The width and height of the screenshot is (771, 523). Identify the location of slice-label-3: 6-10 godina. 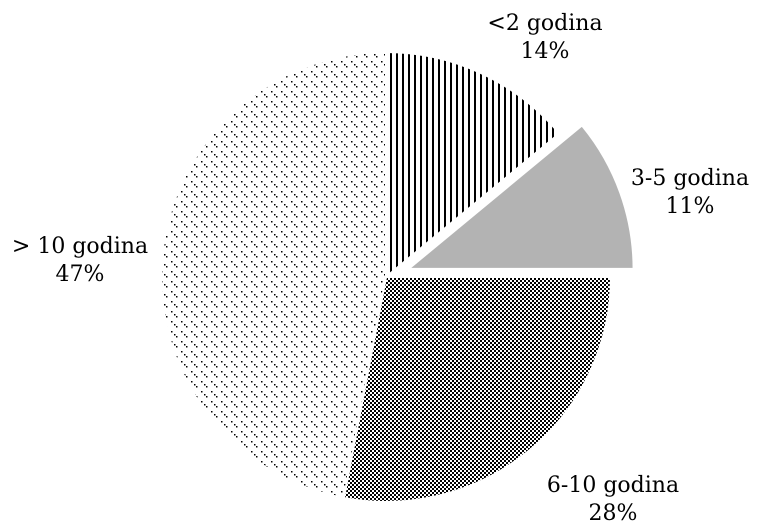
(613, 485).